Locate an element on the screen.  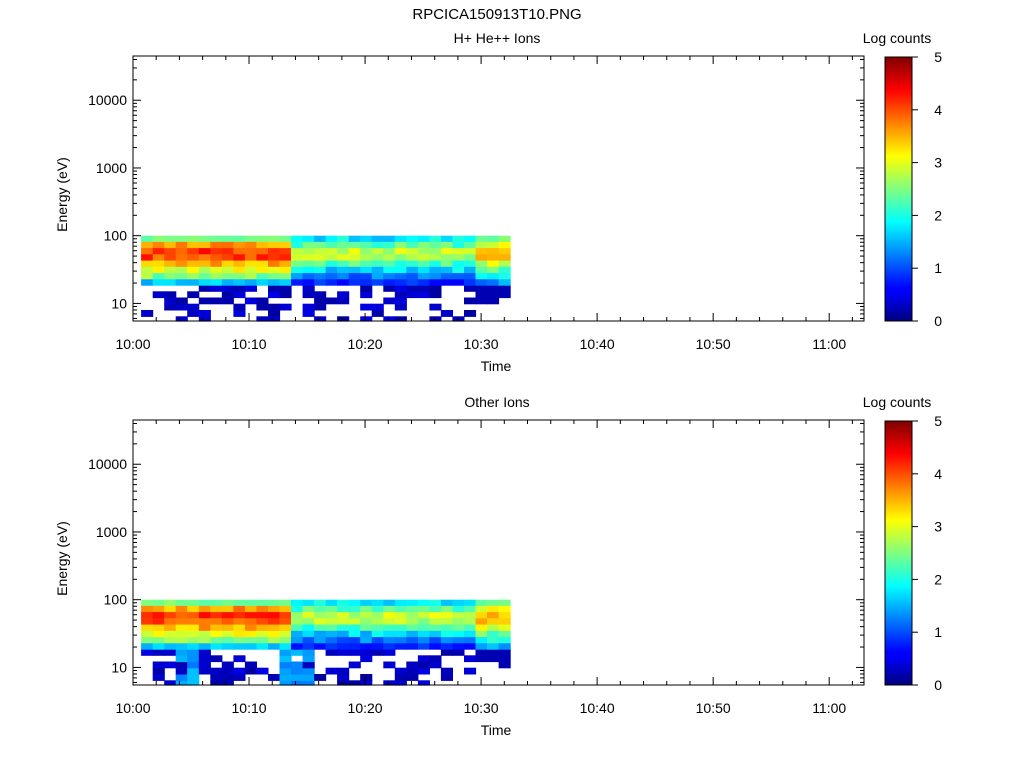
colorbar-tick-label: 5 is located at coordinates (938, 421).